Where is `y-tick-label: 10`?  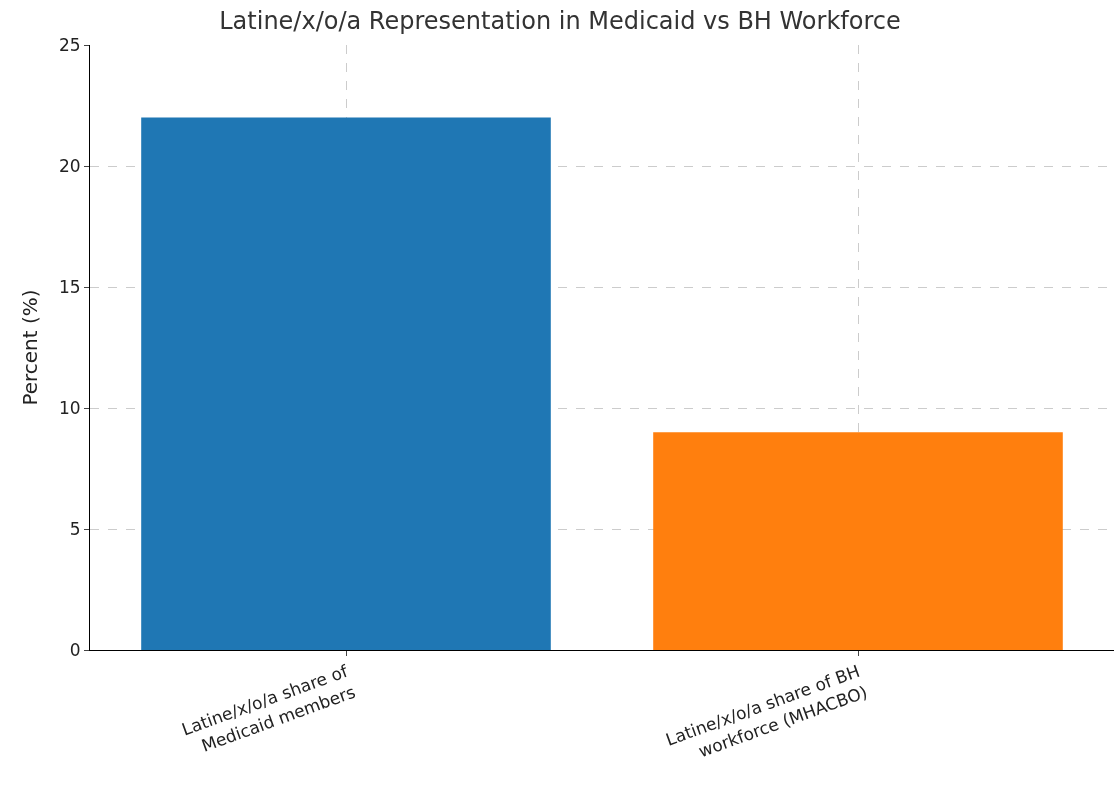 y-tick-label: 10 is located at coordinates (69, 407).